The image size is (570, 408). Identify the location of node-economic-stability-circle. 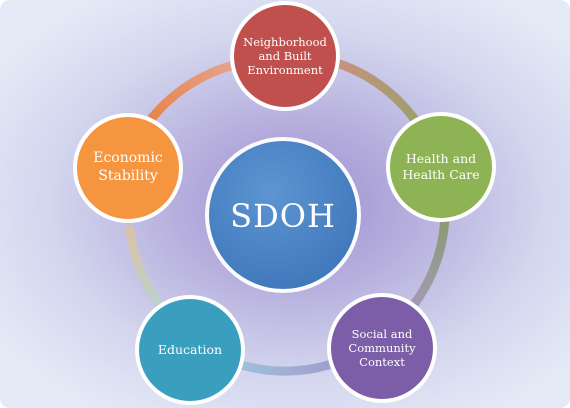
(128, 168).